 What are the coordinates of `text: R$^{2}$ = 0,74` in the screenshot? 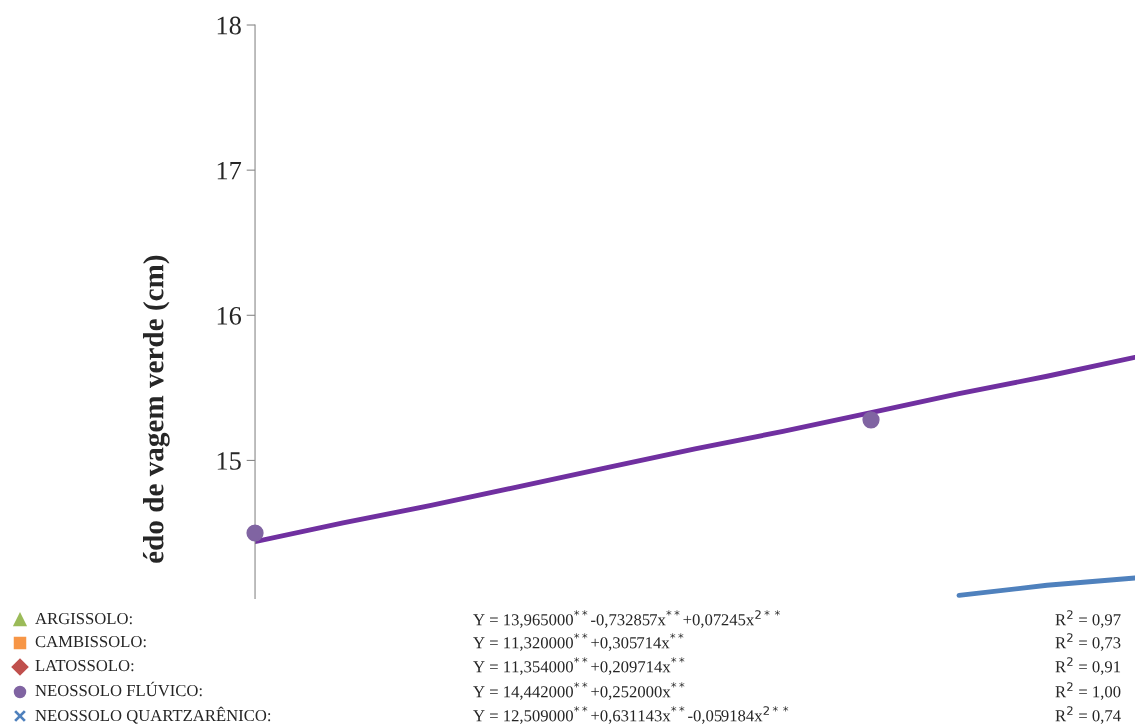 It's located at (1088, 715).